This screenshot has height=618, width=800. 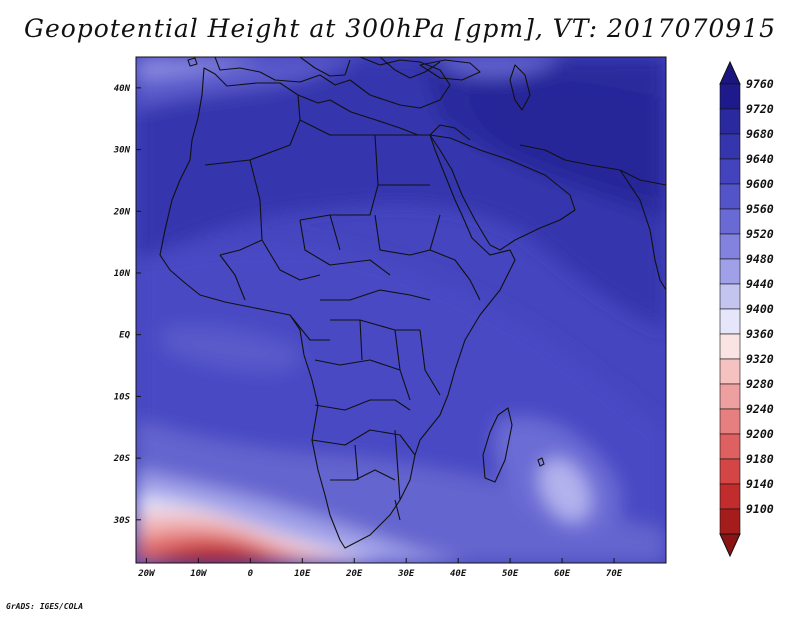 What do you see at coordinates (458, 574) in the screenshot?
I see `lon-tick-label: 40E` at bounding box center [458, 574].